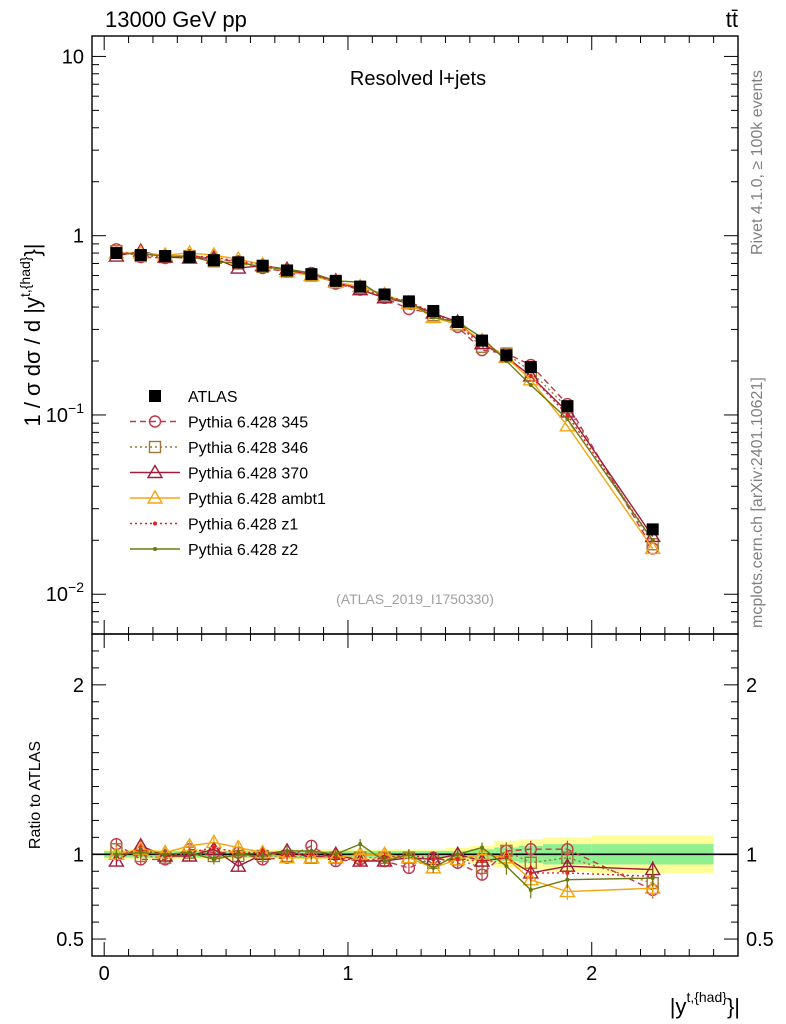 The image size is (786, 1024). What do you see at coordinates (757, 502) in the screenshot?
I see `mcplots-label: mcplots.cern.ch [arXiv:2401.10621]` at bounding box center [757, 502].